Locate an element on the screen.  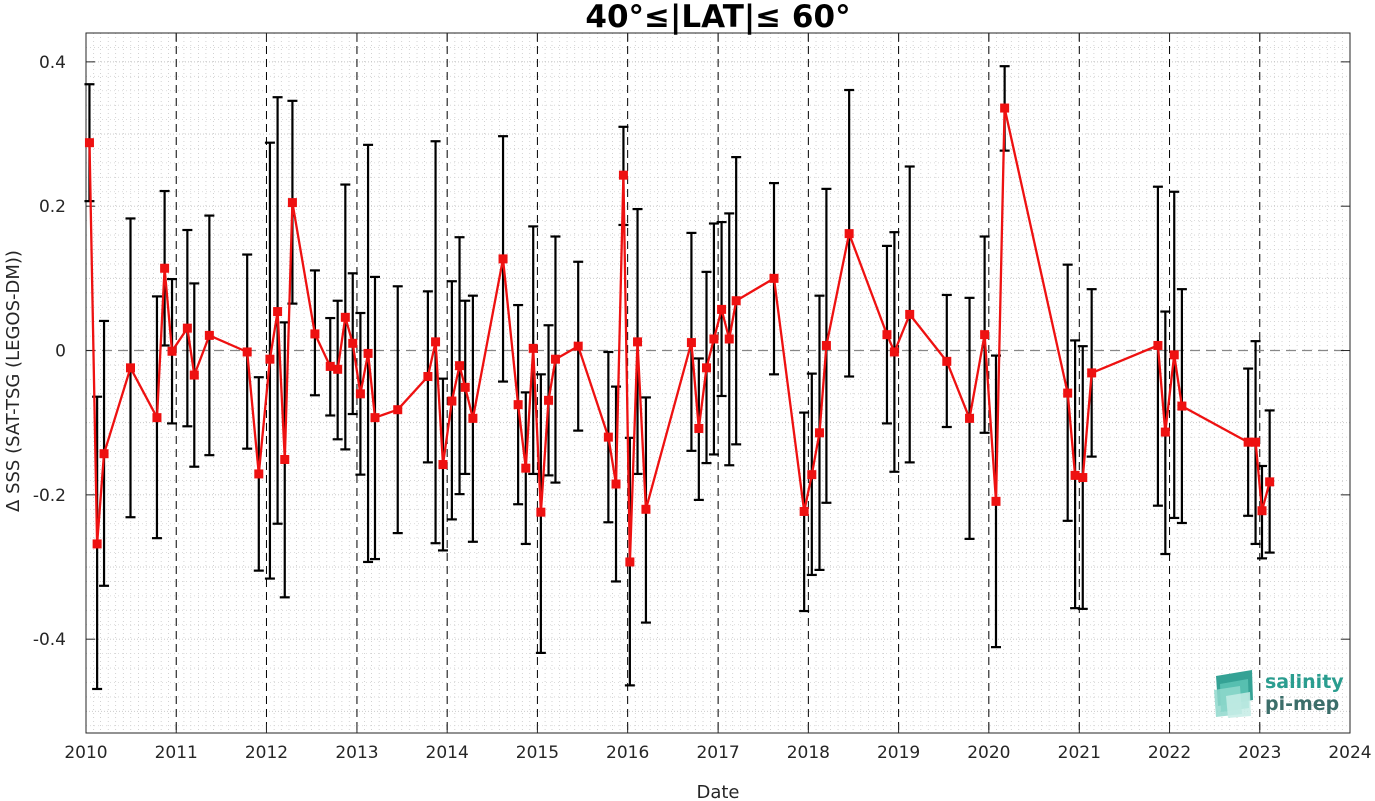
x-tick-label: 2018 is located at coordinates (808, 753).